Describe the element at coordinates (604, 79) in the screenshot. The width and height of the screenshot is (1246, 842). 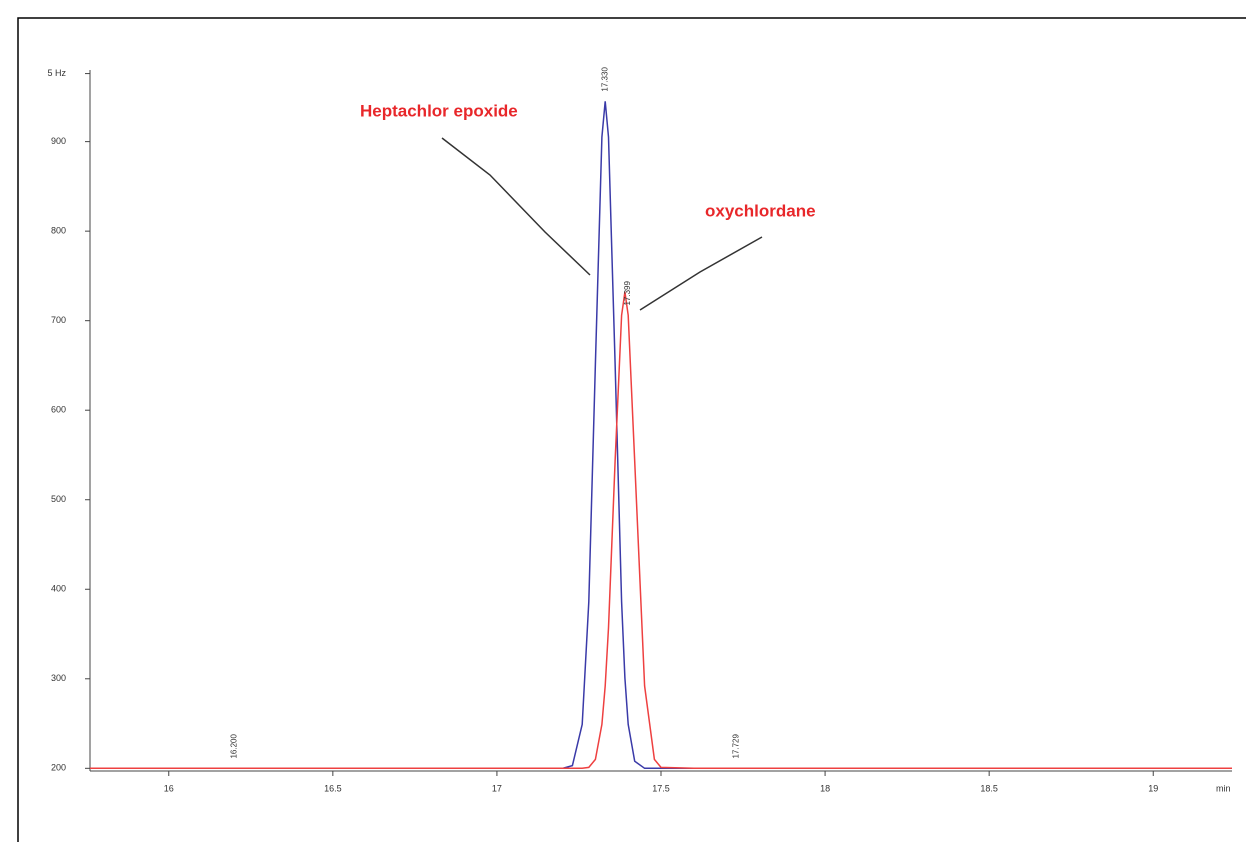
I see `peak-label: 17.330` at that location.